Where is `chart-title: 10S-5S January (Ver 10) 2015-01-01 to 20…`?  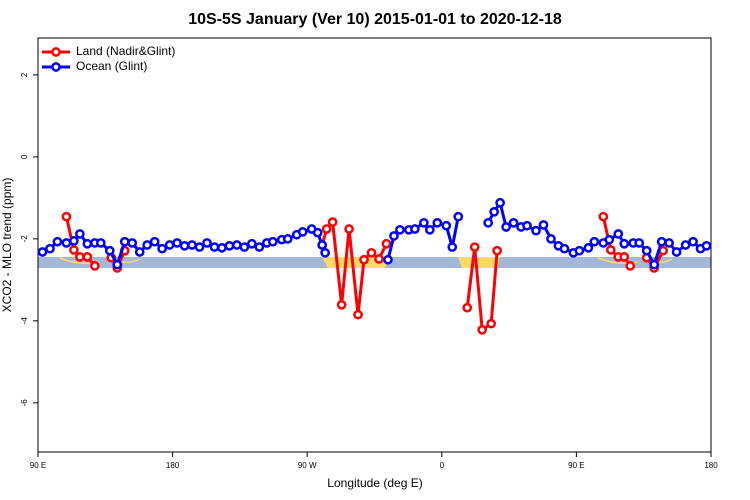 chart-title: 10S-5S January (Ver 10) 2015-01-01 to 20… is located at coordinates (375, 19).